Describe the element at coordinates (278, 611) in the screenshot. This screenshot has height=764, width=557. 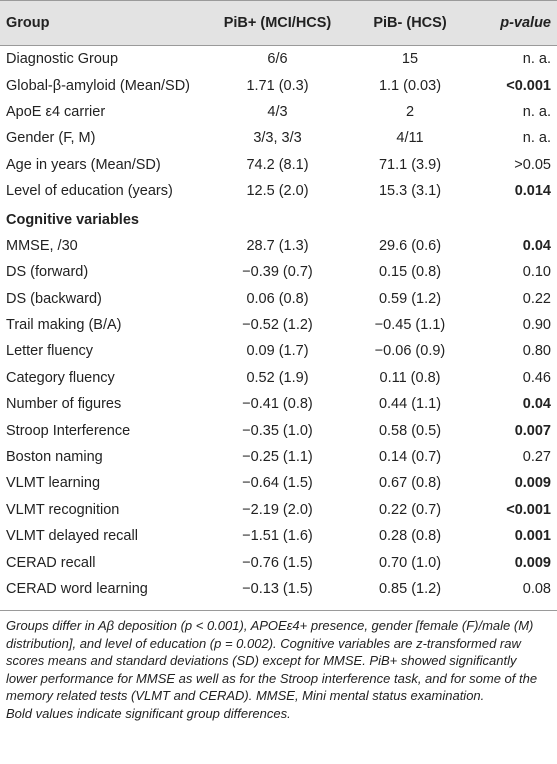
I see `footnote-divider` at that location.